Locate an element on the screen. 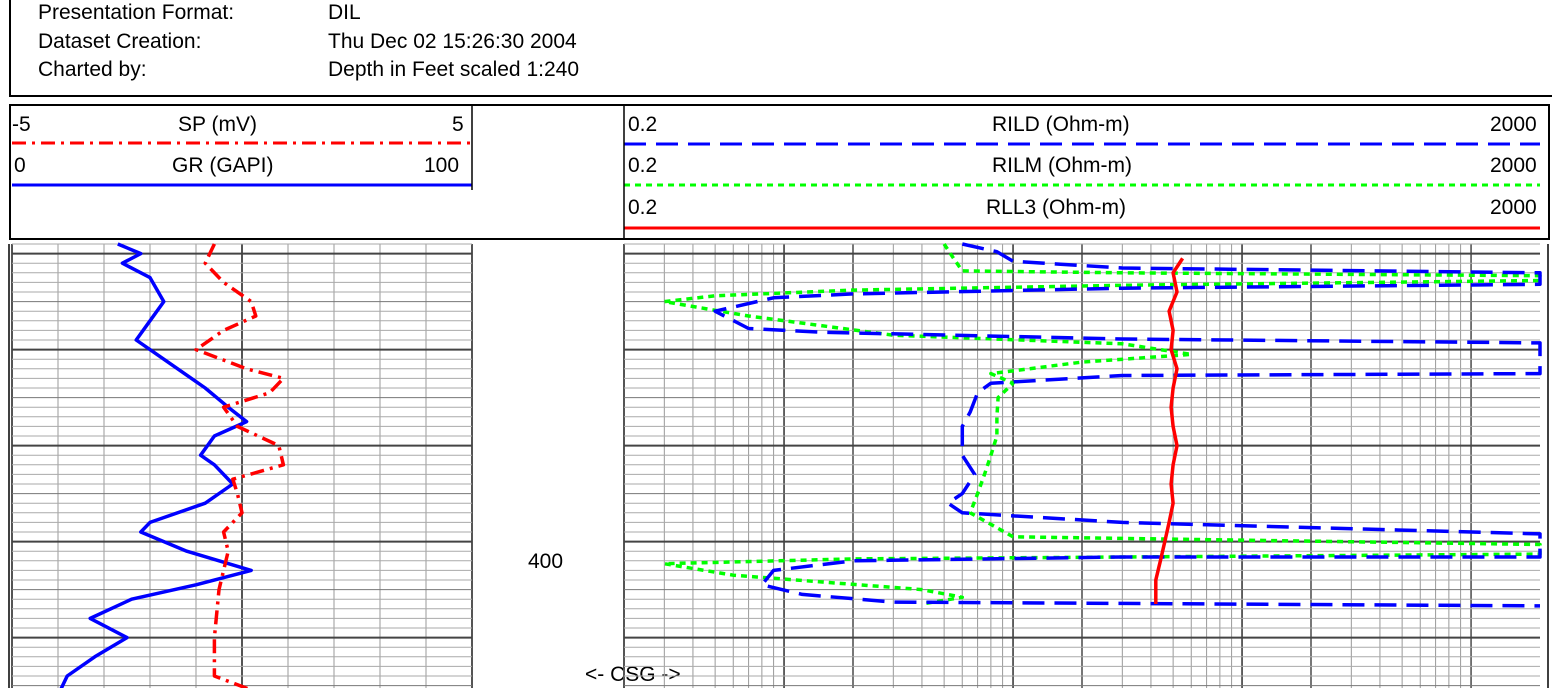 Image resolution: width=1552 pixels, height=688 pixels. header-value-creation: Thu Dec 02 15:26:30 2004 is located at coordinates (452, 41).